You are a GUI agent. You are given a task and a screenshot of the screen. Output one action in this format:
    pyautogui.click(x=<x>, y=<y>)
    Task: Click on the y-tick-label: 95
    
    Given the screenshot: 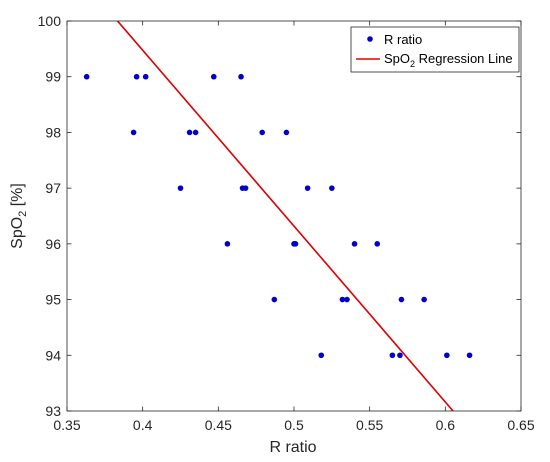 What is the action you would take?
    pyautogui.click(x=53, y=300)
    